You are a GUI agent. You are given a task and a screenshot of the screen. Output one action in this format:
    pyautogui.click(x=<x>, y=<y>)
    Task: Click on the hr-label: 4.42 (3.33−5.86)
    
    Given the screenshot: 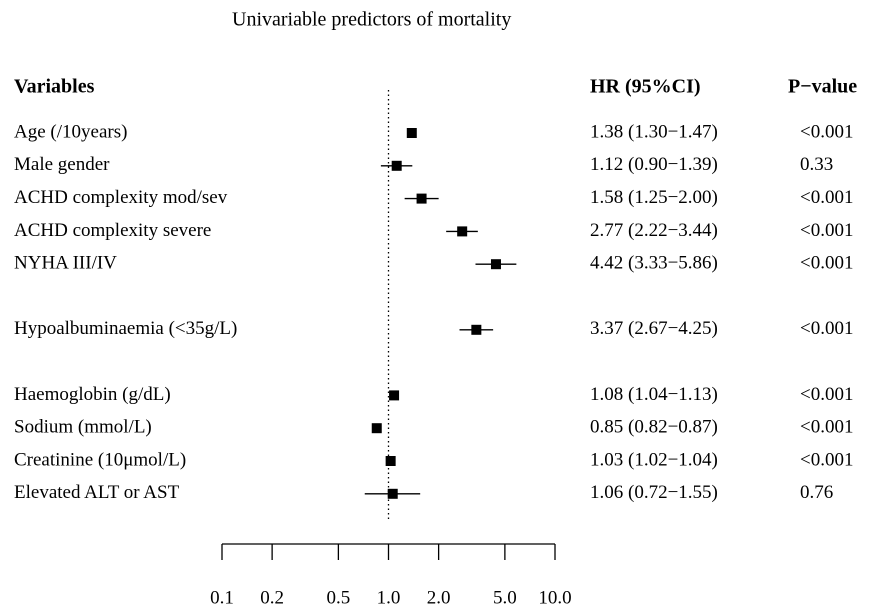 What is the action you would take?
    pyautogui.click(x=654, y=263)
    